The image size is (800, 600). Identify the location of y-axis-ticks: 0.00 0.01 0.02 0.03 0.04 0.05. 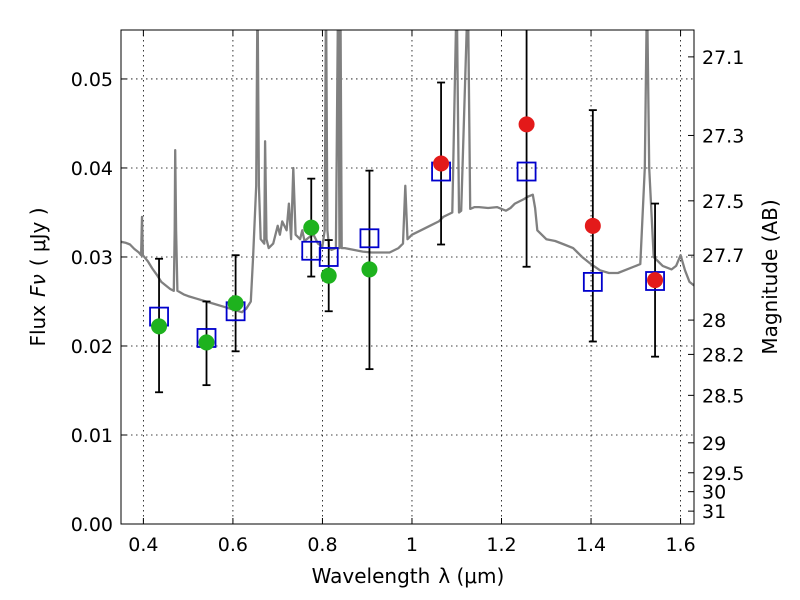
(99, 302).